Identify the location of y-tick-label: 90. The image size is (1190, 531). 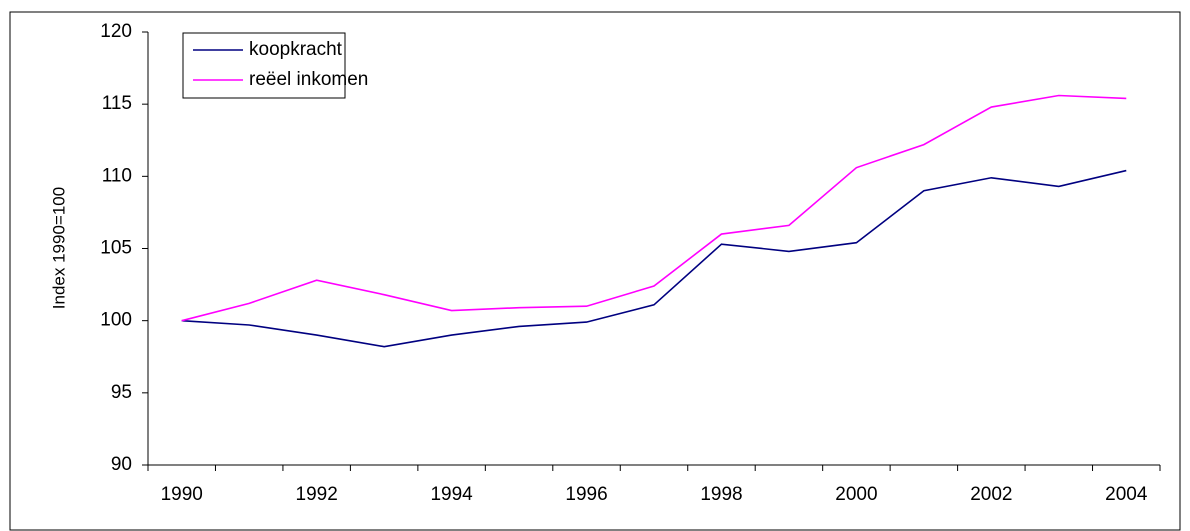
(121, 464).